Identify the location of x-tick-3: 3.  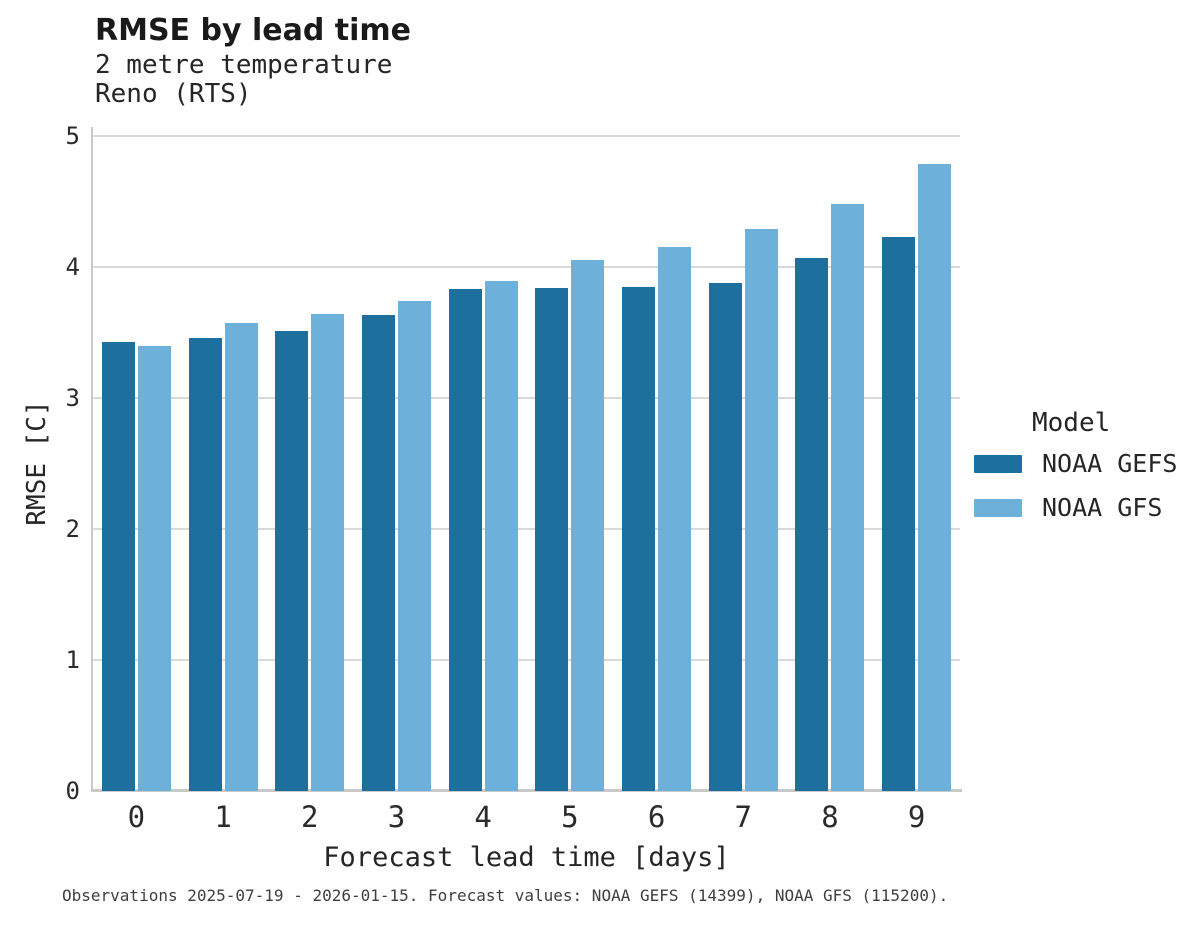
(396, 817).